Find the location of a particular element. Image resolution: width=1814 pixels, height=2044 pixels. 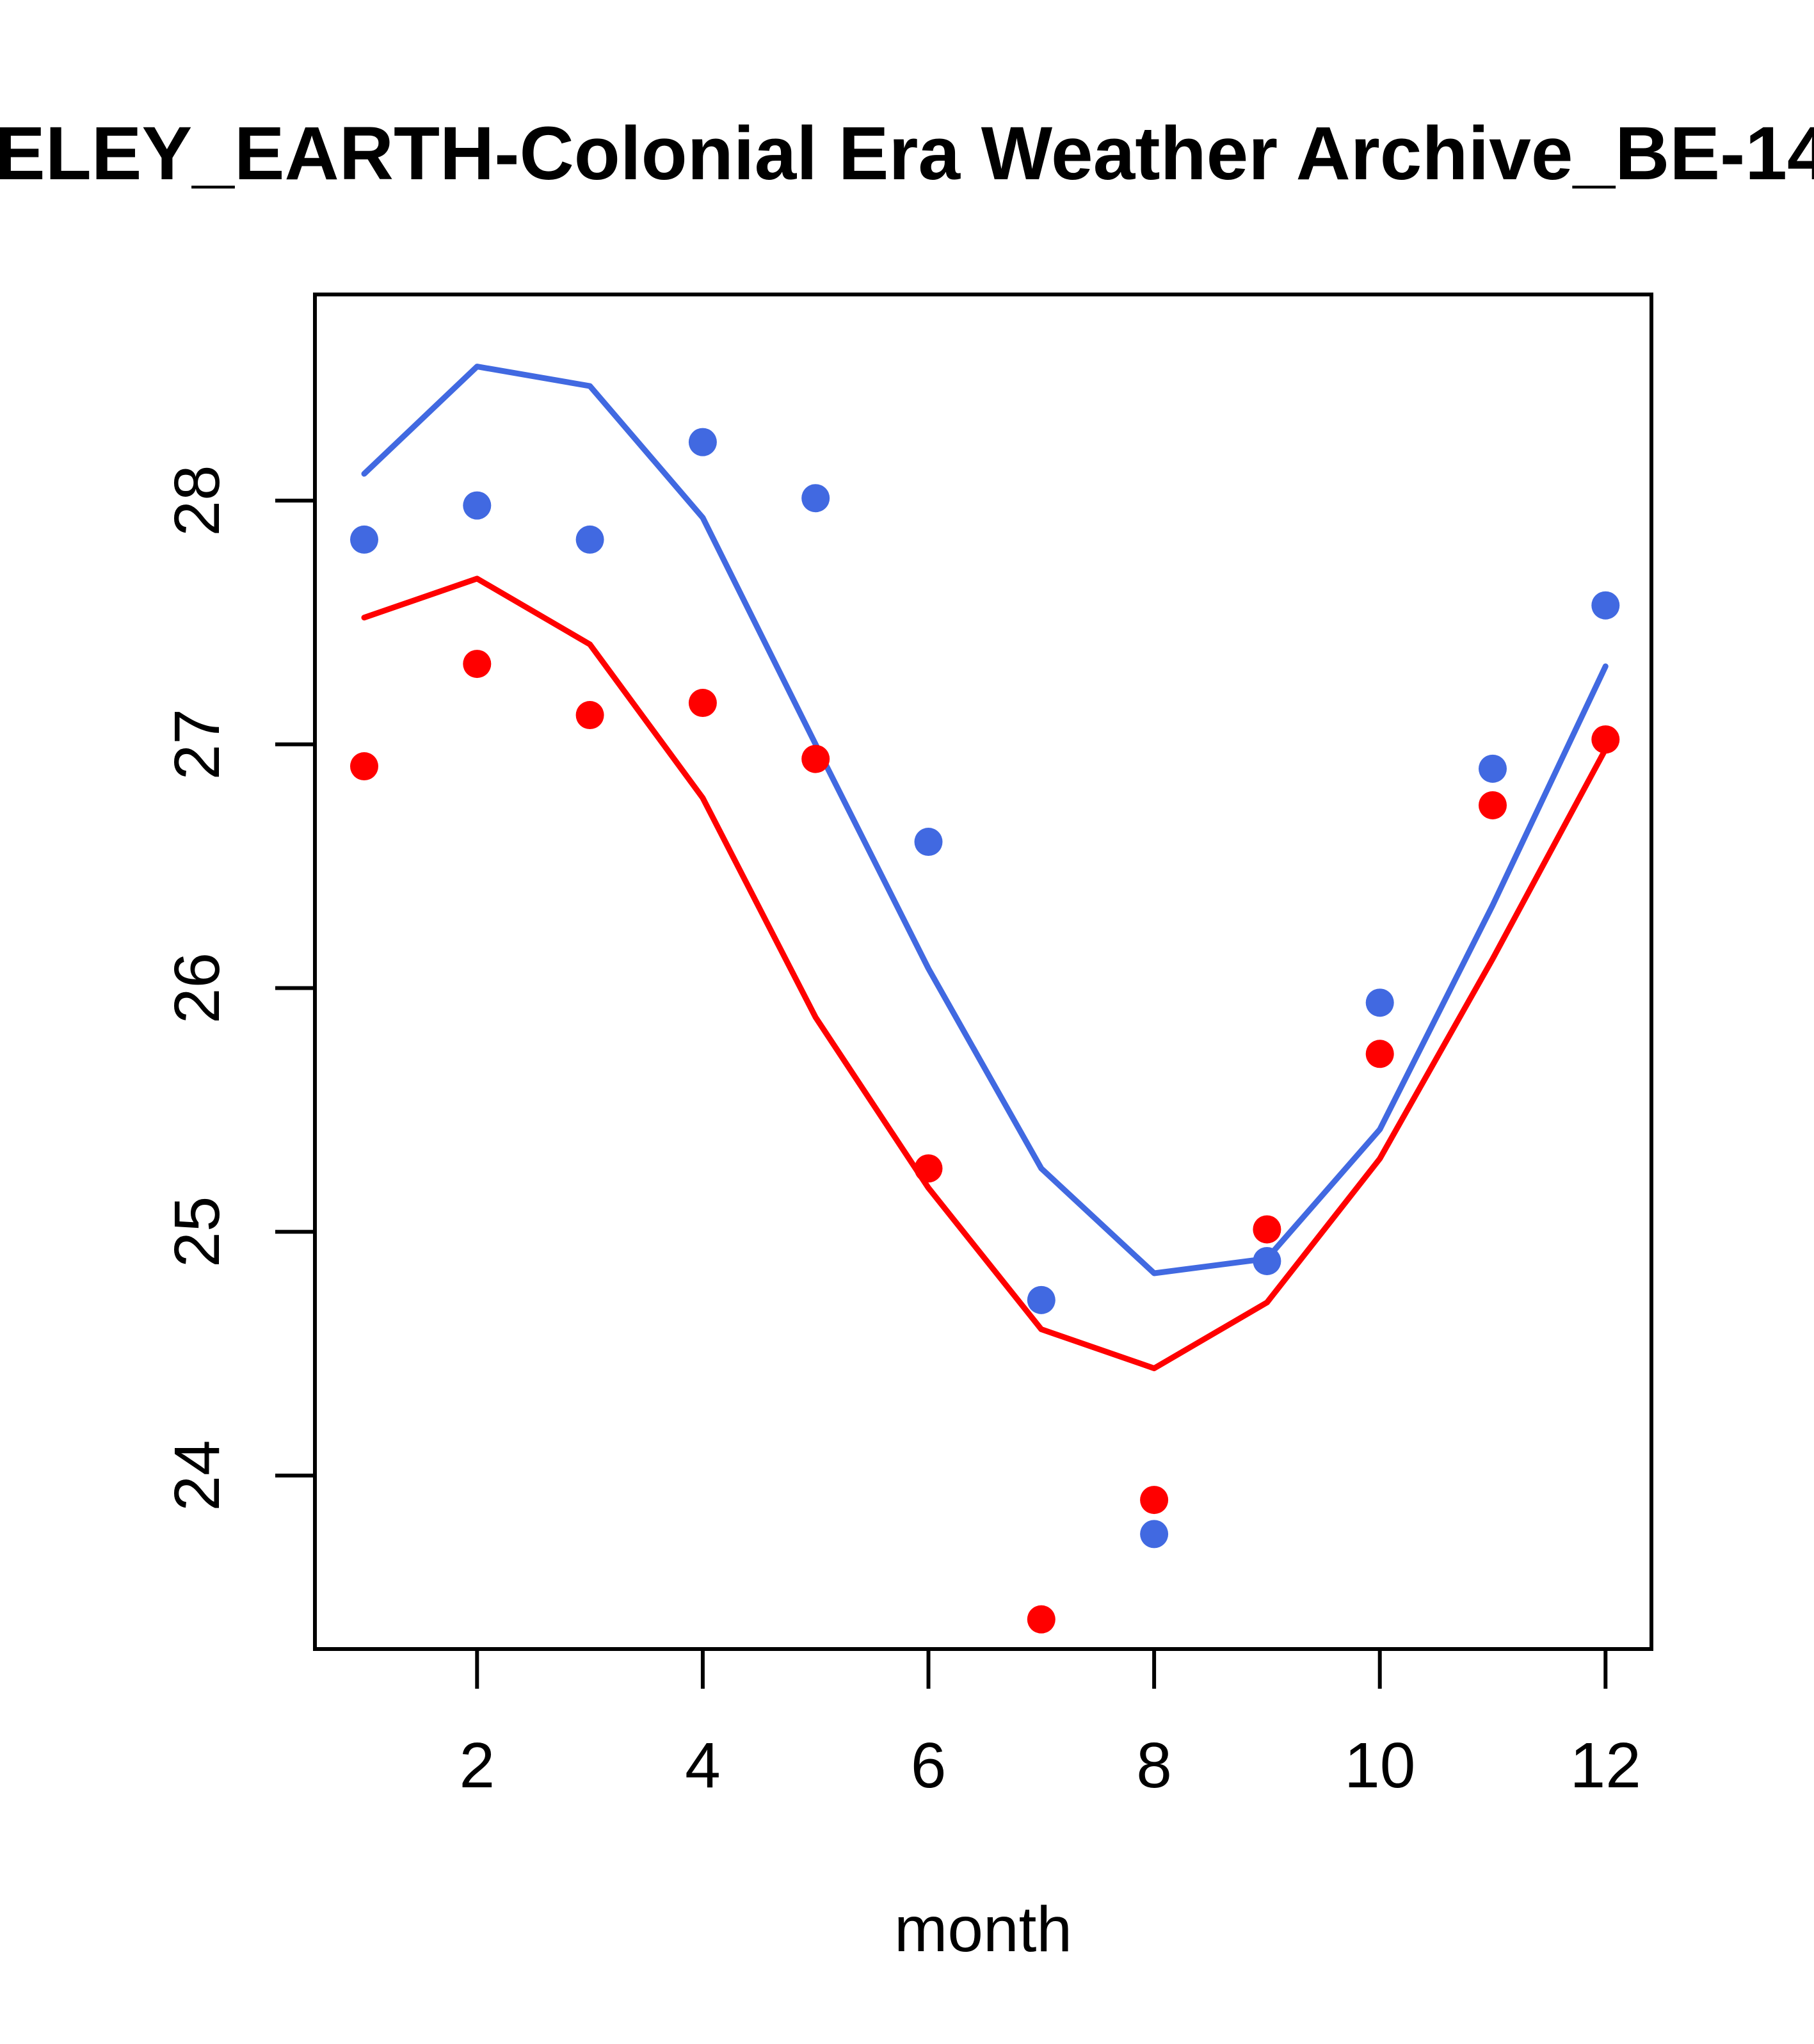

x-tick-label: 10 is located at coordinates (1379, 1765).